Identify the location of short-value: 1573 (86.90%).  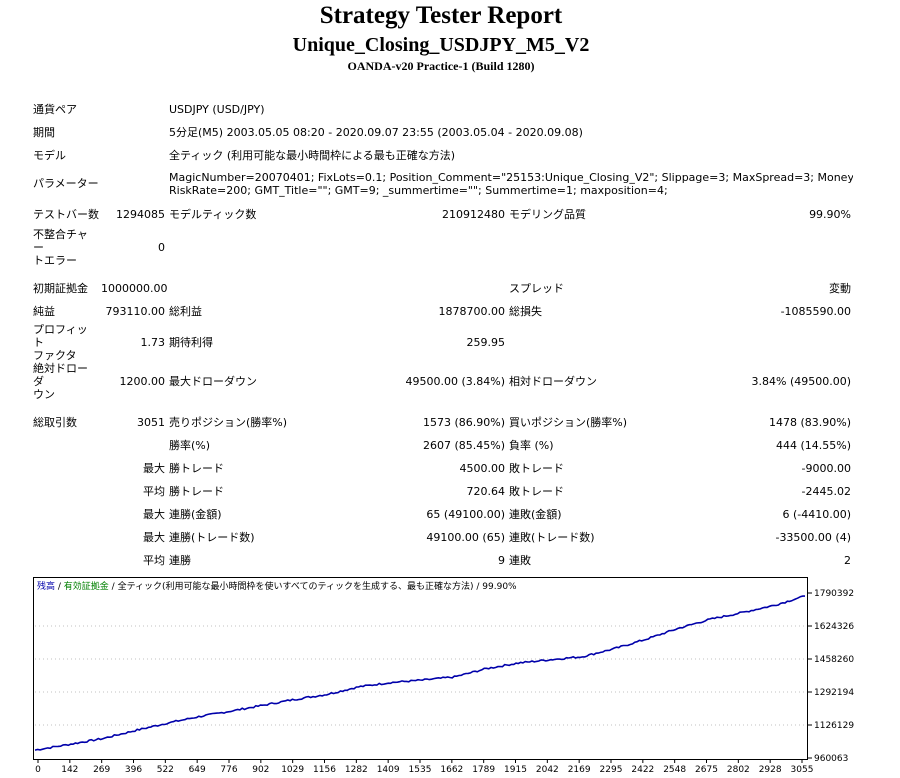
(463, 422).